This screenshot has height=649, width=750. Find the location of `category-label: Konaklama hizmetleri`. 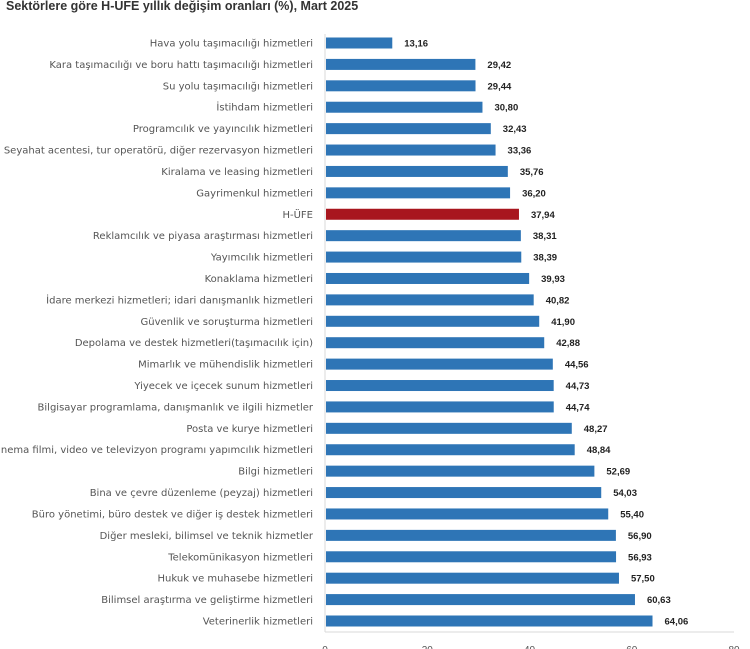

category-label: Konaklama hizmetleri is located at coordinates (259, 279).